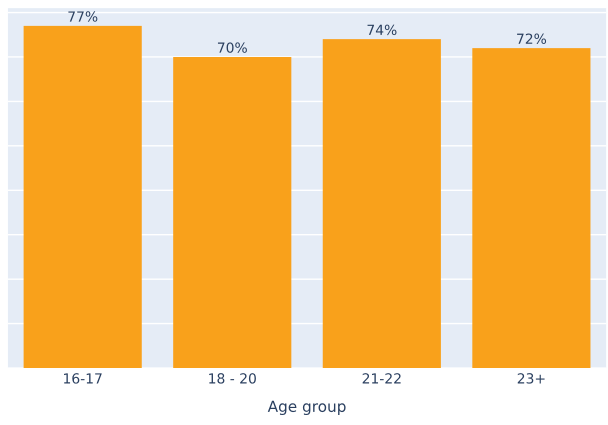 This screenshot has height=425, width=608. I want to click on x-tick-label: 21-22, so click(381, 378).